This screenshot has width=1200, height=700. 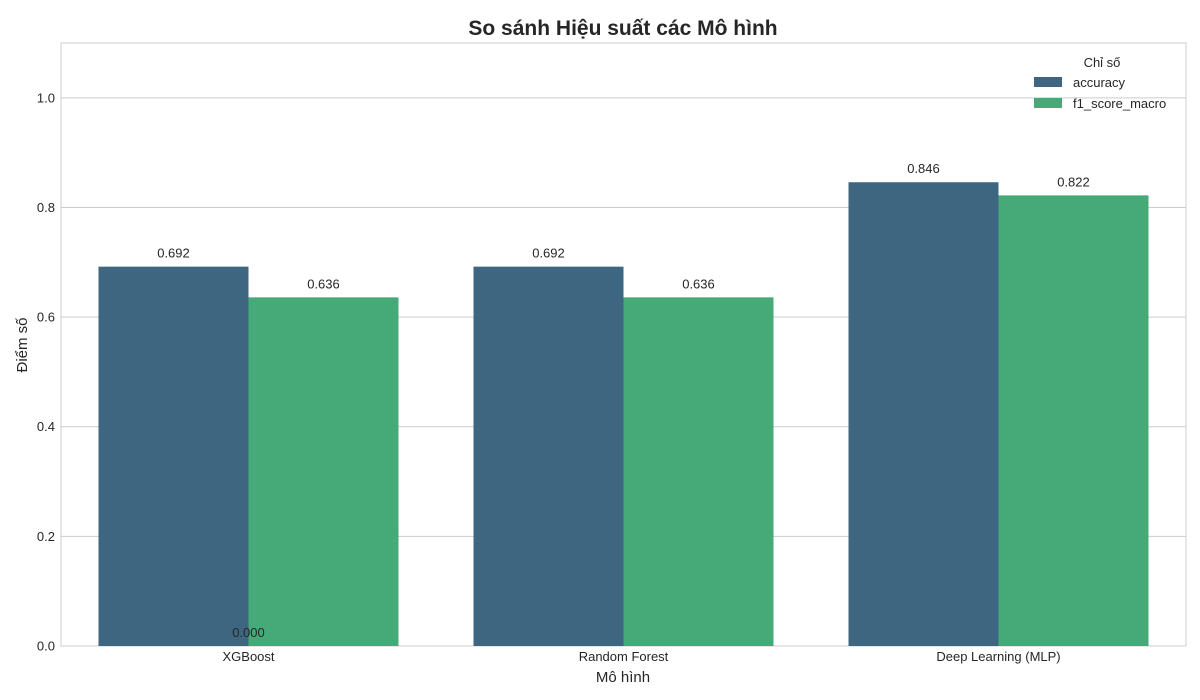 I want to click on legend-label-accuracy: accuracy, so click(x=1099, y=82).